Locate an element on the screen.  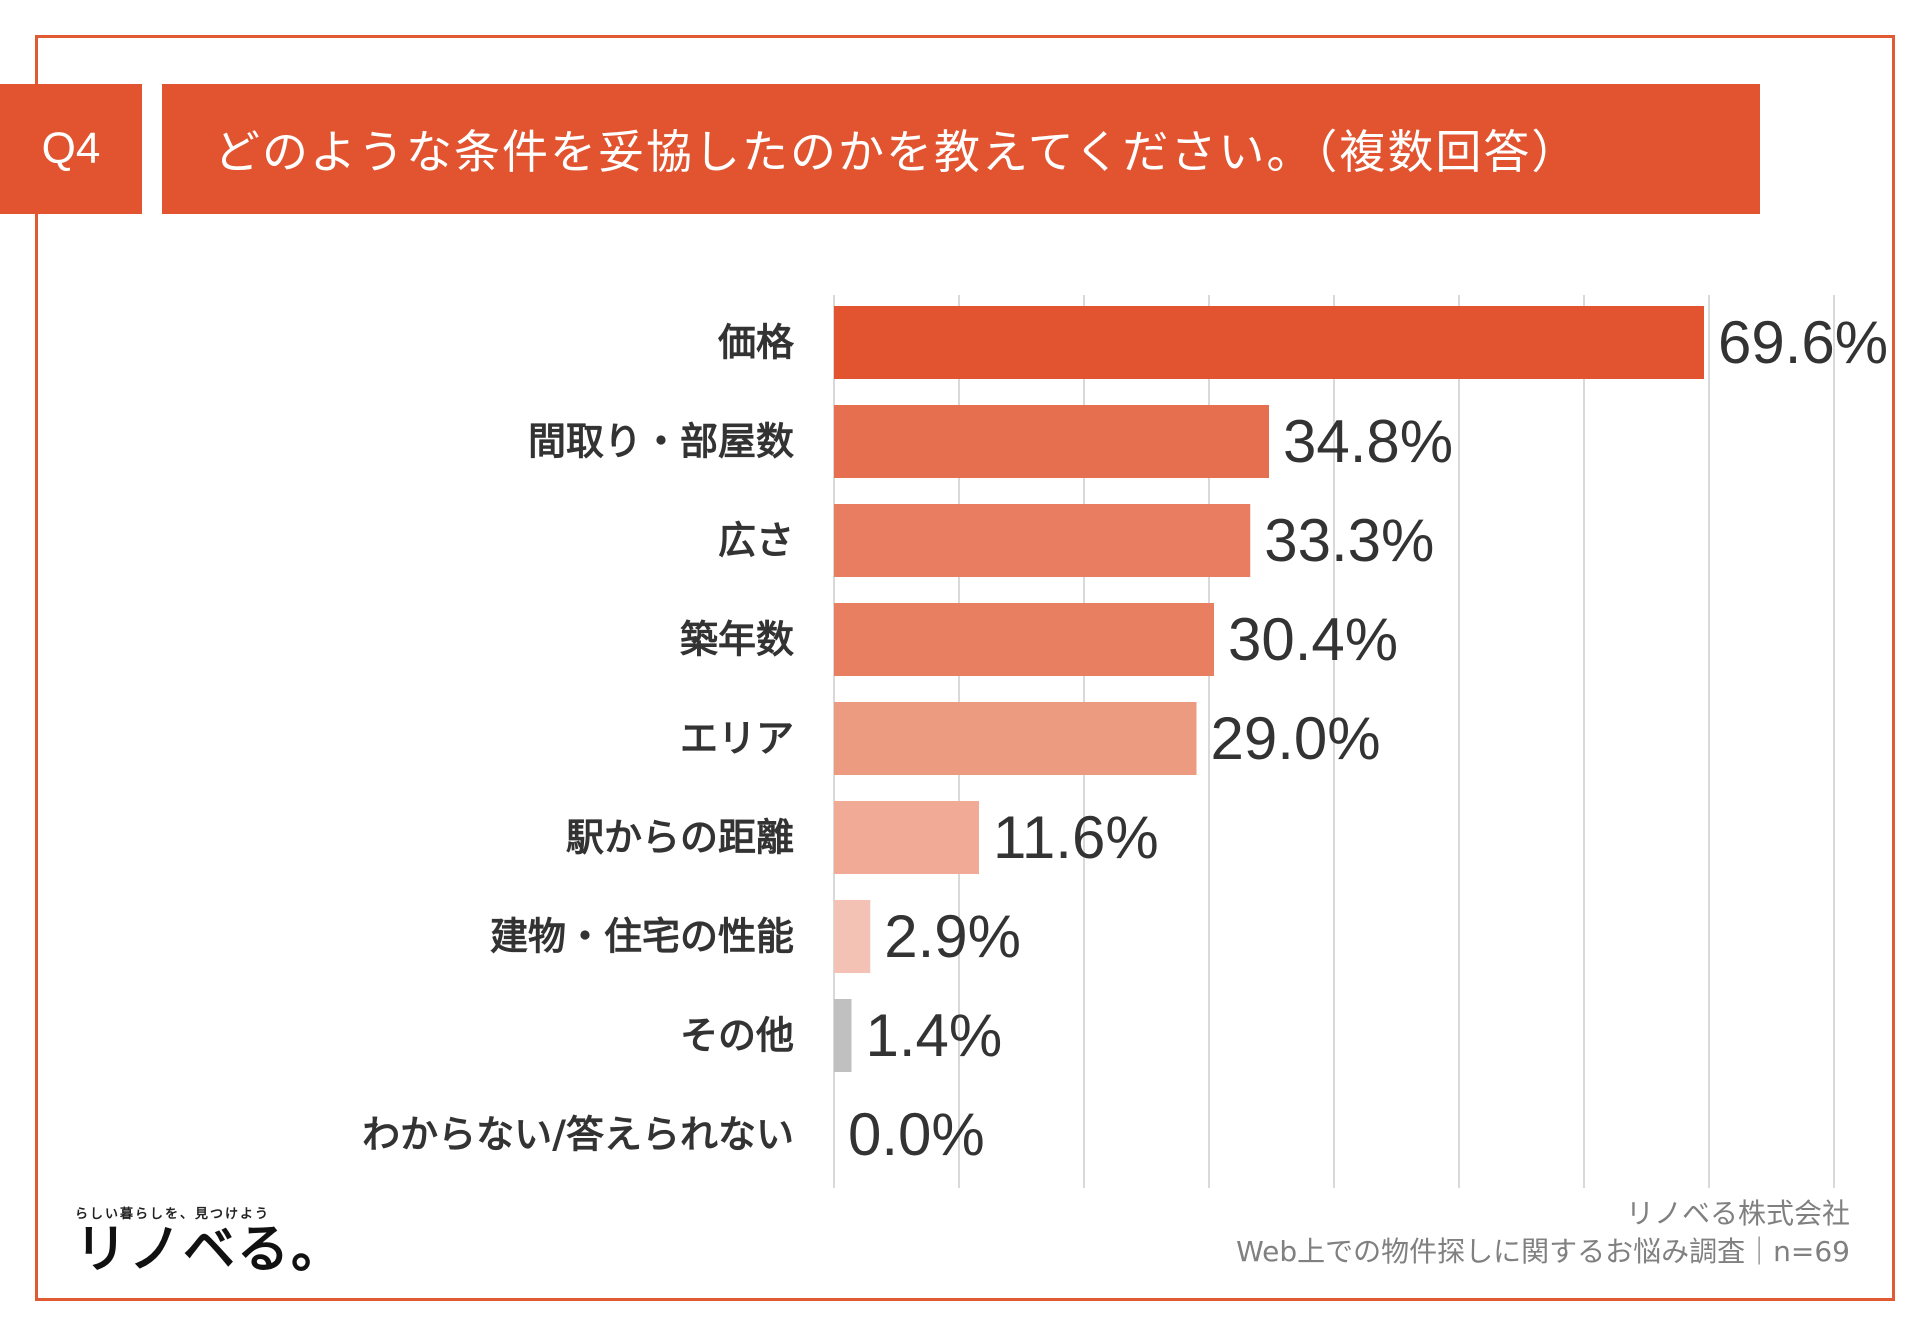
category-label: 駅からの距離 is located at coordinates (680, 838).